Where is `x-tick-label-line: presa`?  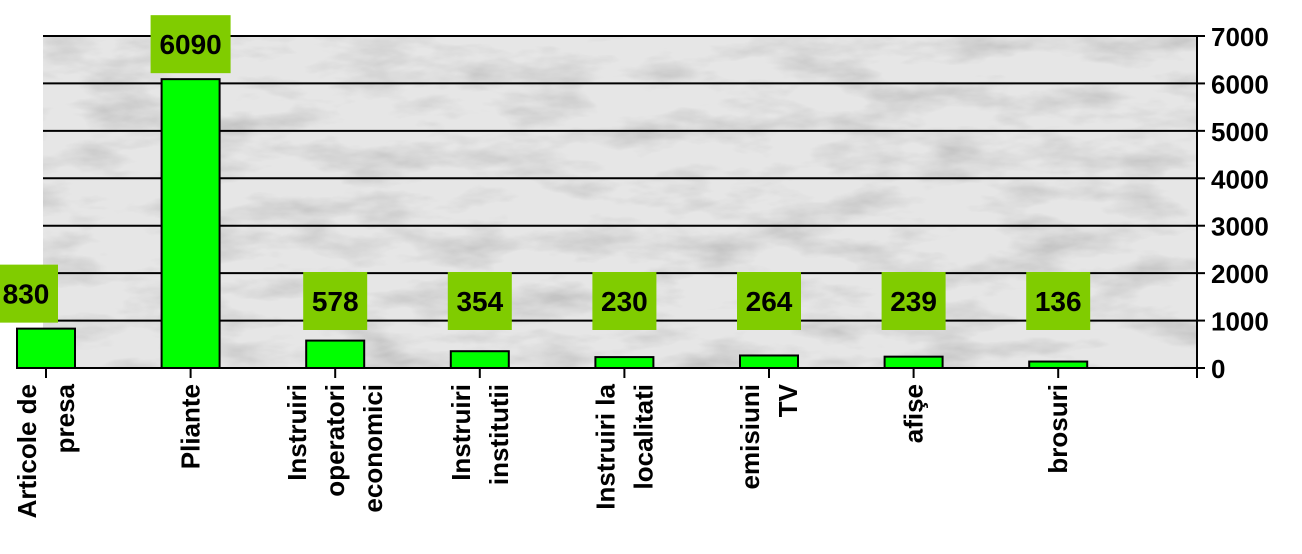 x-tick-label-line: presa is located at coordinates (65, 418).